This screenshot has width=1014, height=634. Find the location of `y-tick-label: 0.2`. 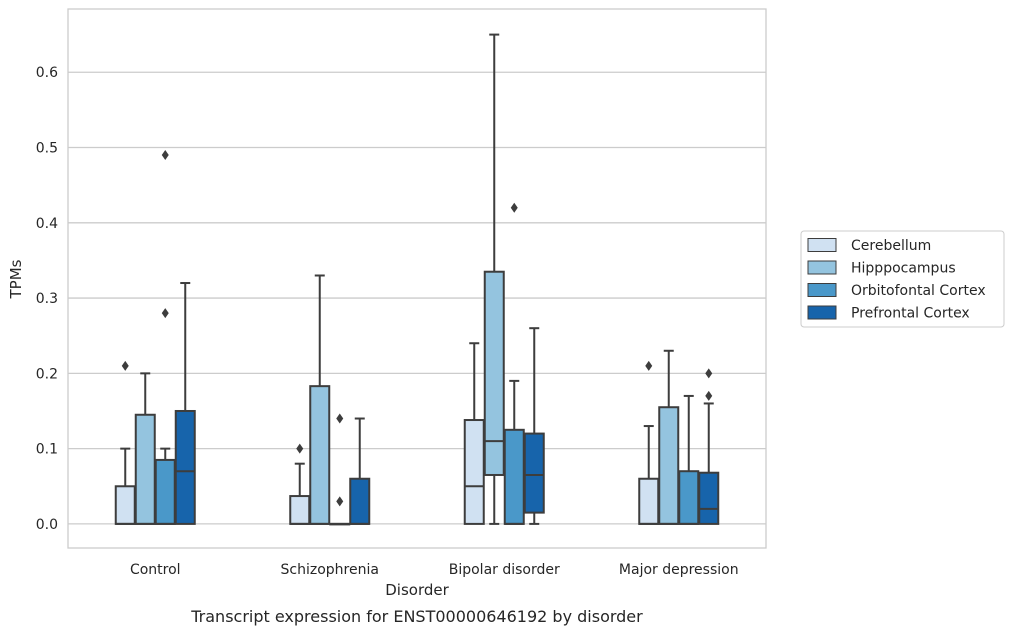

y-tick-label: 0.2 is located at coordinates (47, 374).